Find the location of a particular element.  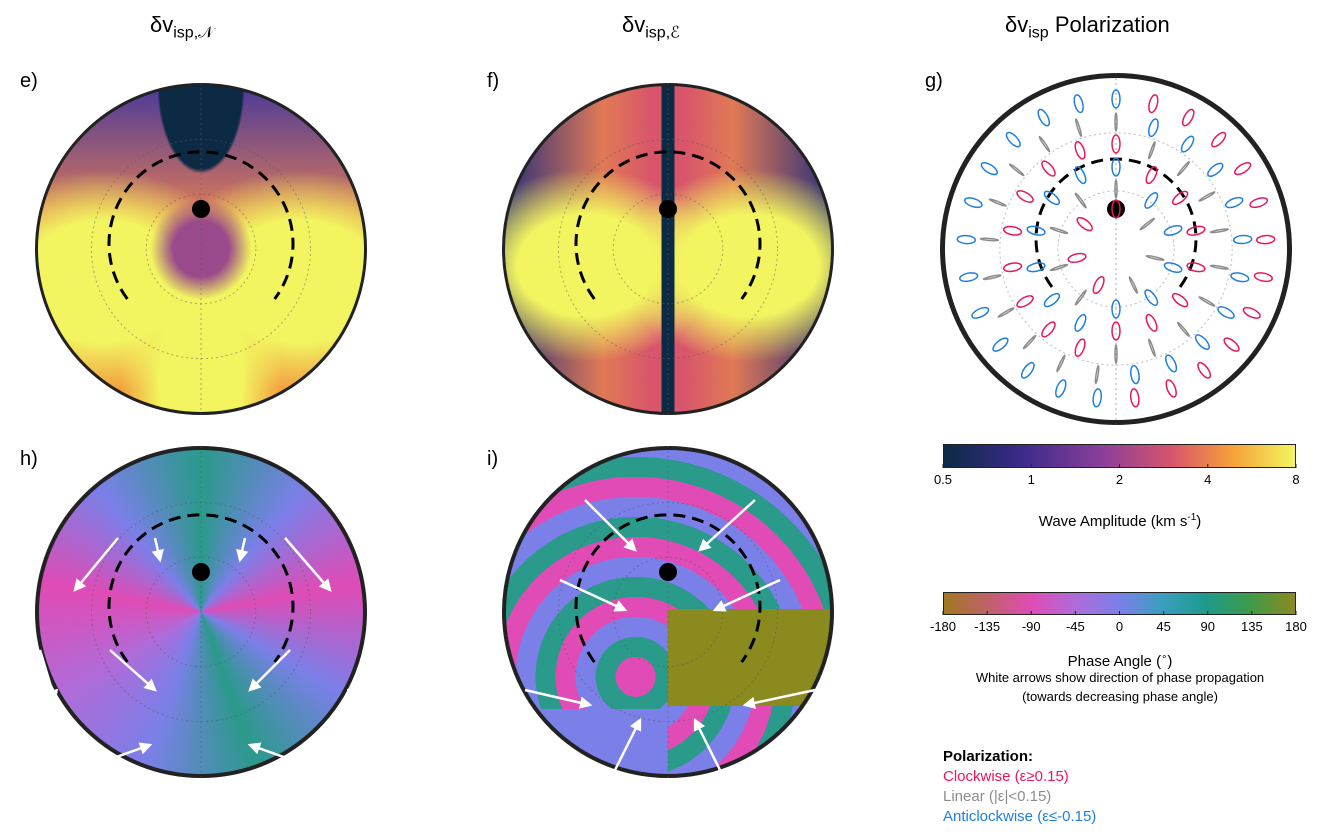

tick-label: 8 is located at coordinates (1295, 479).